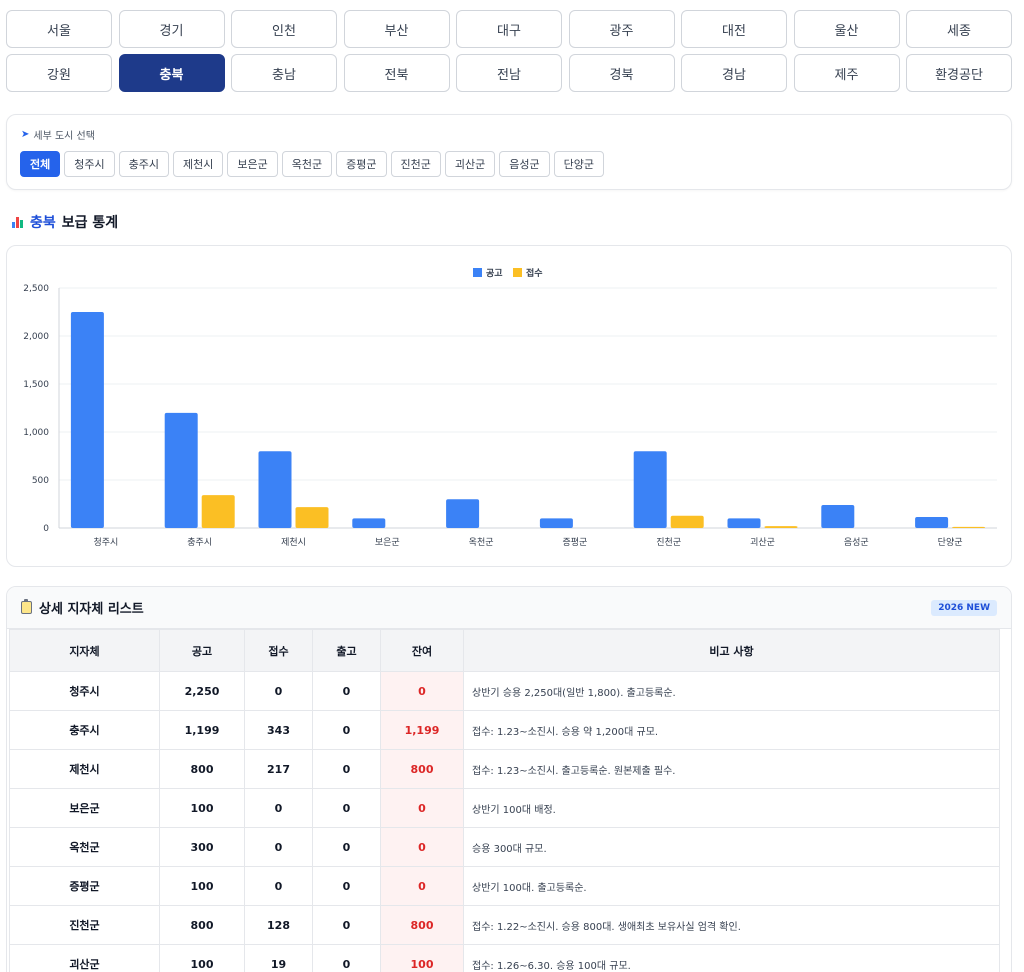  What do you see at coordinates (578, 164) in the screenshot?
I see `city-chip: 단양군` at bounding box center [578, 164].